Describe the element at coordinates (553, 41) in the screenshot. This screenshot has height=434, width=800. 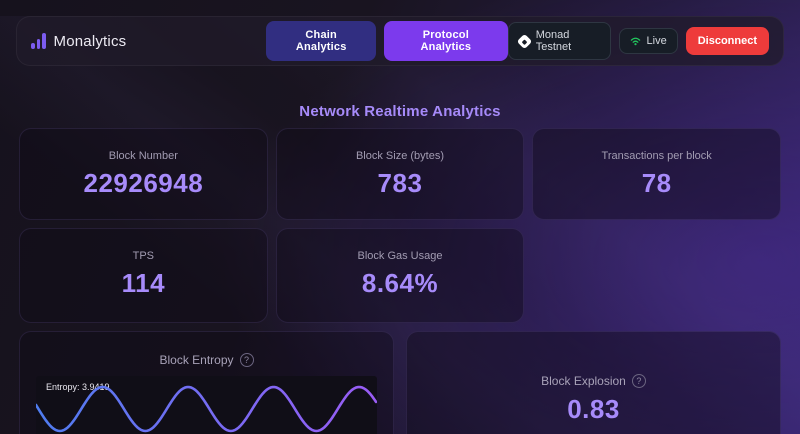
I see `network-badge-label: Monad Testnet` at that location.